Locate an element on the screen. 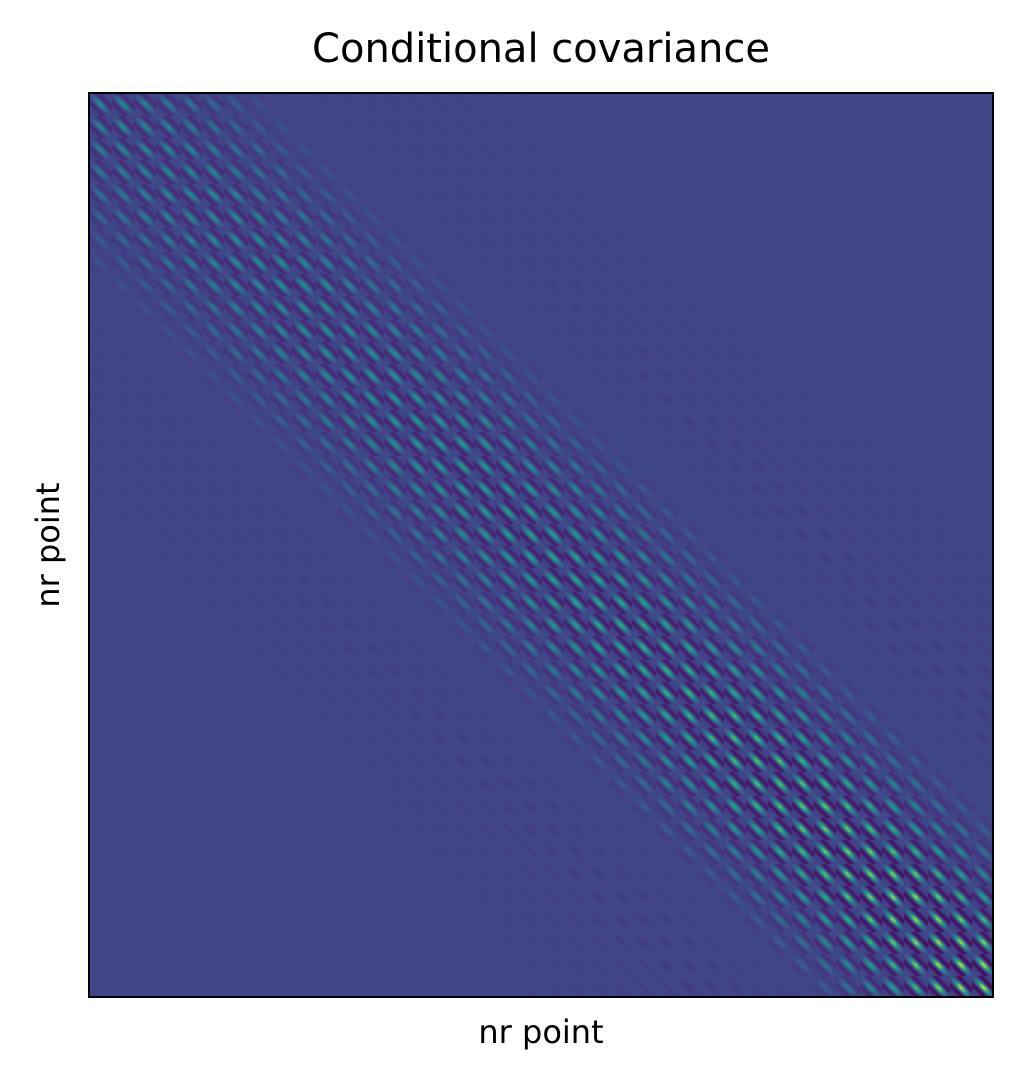 The height and width of the screenshot is (1085, 1022). y-axis-label: nr point is located at coordinates (48, 545).